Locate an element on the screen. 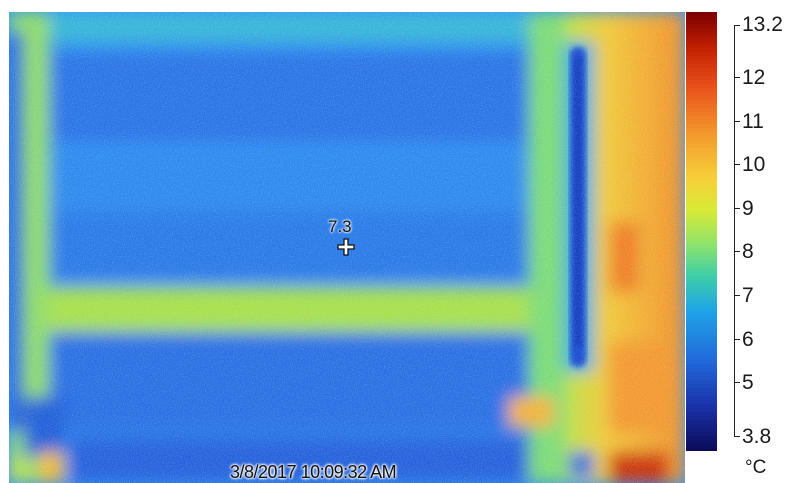  scale-tick-label: 9 is located at coordinates (748, 208).